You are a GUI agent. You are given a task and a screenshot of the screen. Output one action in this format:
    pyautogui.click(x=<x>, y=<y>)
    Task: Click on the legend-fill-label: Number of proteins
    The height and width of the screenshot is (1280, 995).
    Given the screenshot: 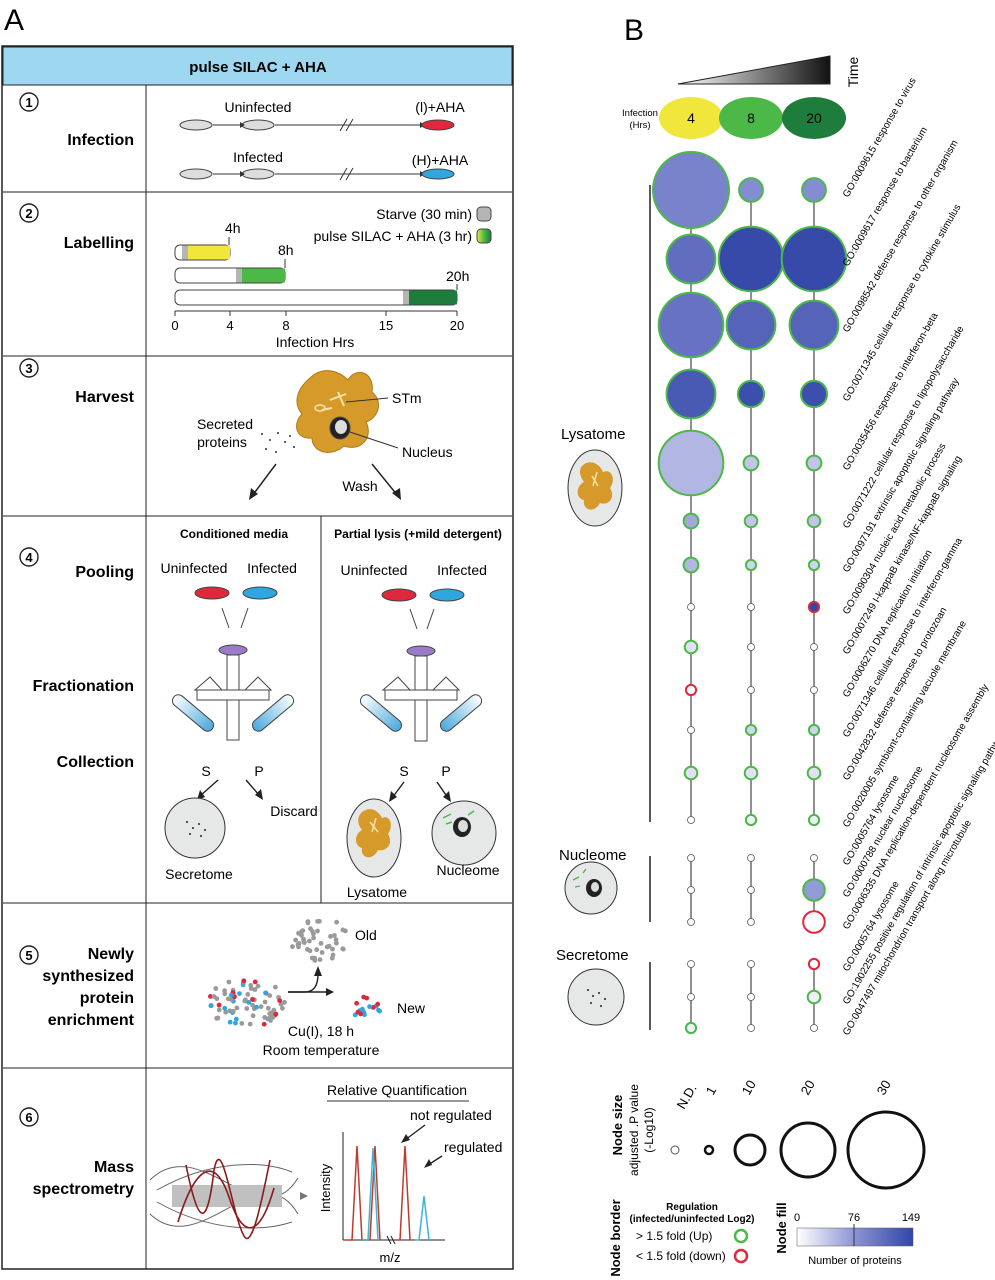 What is the action you would take?
    pyautogui.click(x=855, y=1261)
    